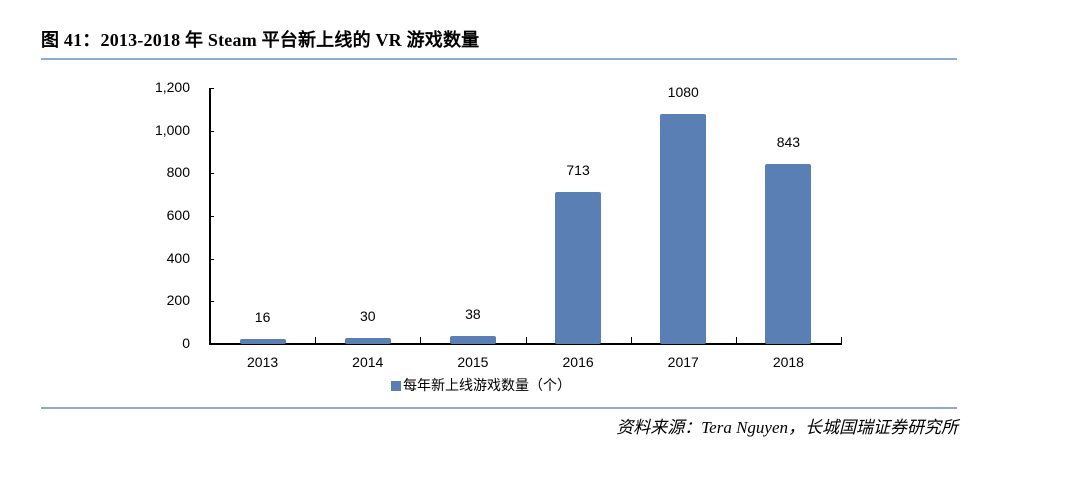 This screenshot has height=499, width=1080. I want to click on source-note: 资料来源：Tera Nguyen，长城国瑞证券研究所, so click(787, 427).